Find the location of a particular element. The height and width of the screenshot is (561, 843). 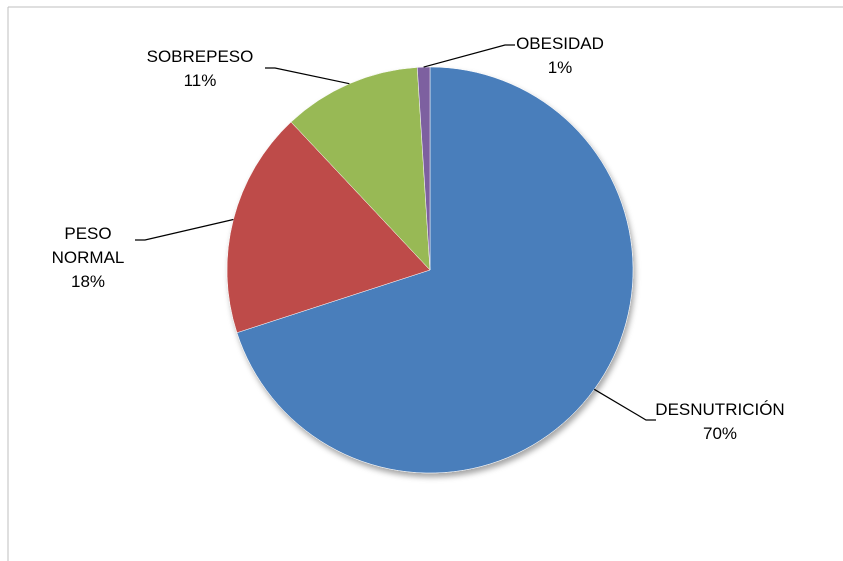

slice-value: 18% is located at coordinates (88, 281).